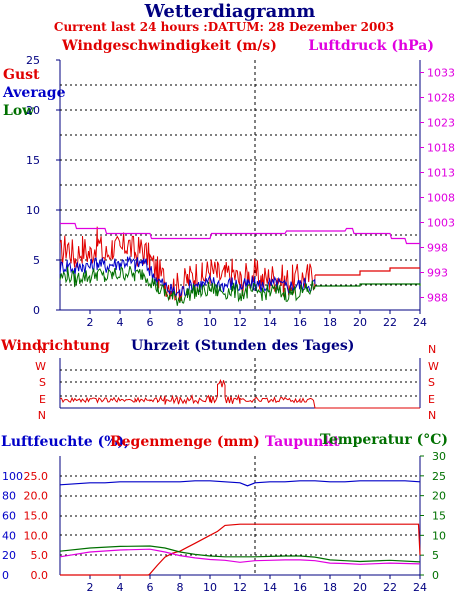 The width and height of the screenshot is (461, 599). Describe the element at coordinates (120, 322) in the screenshot. I see `wind-pressure-xtick-label: 4` at that location.